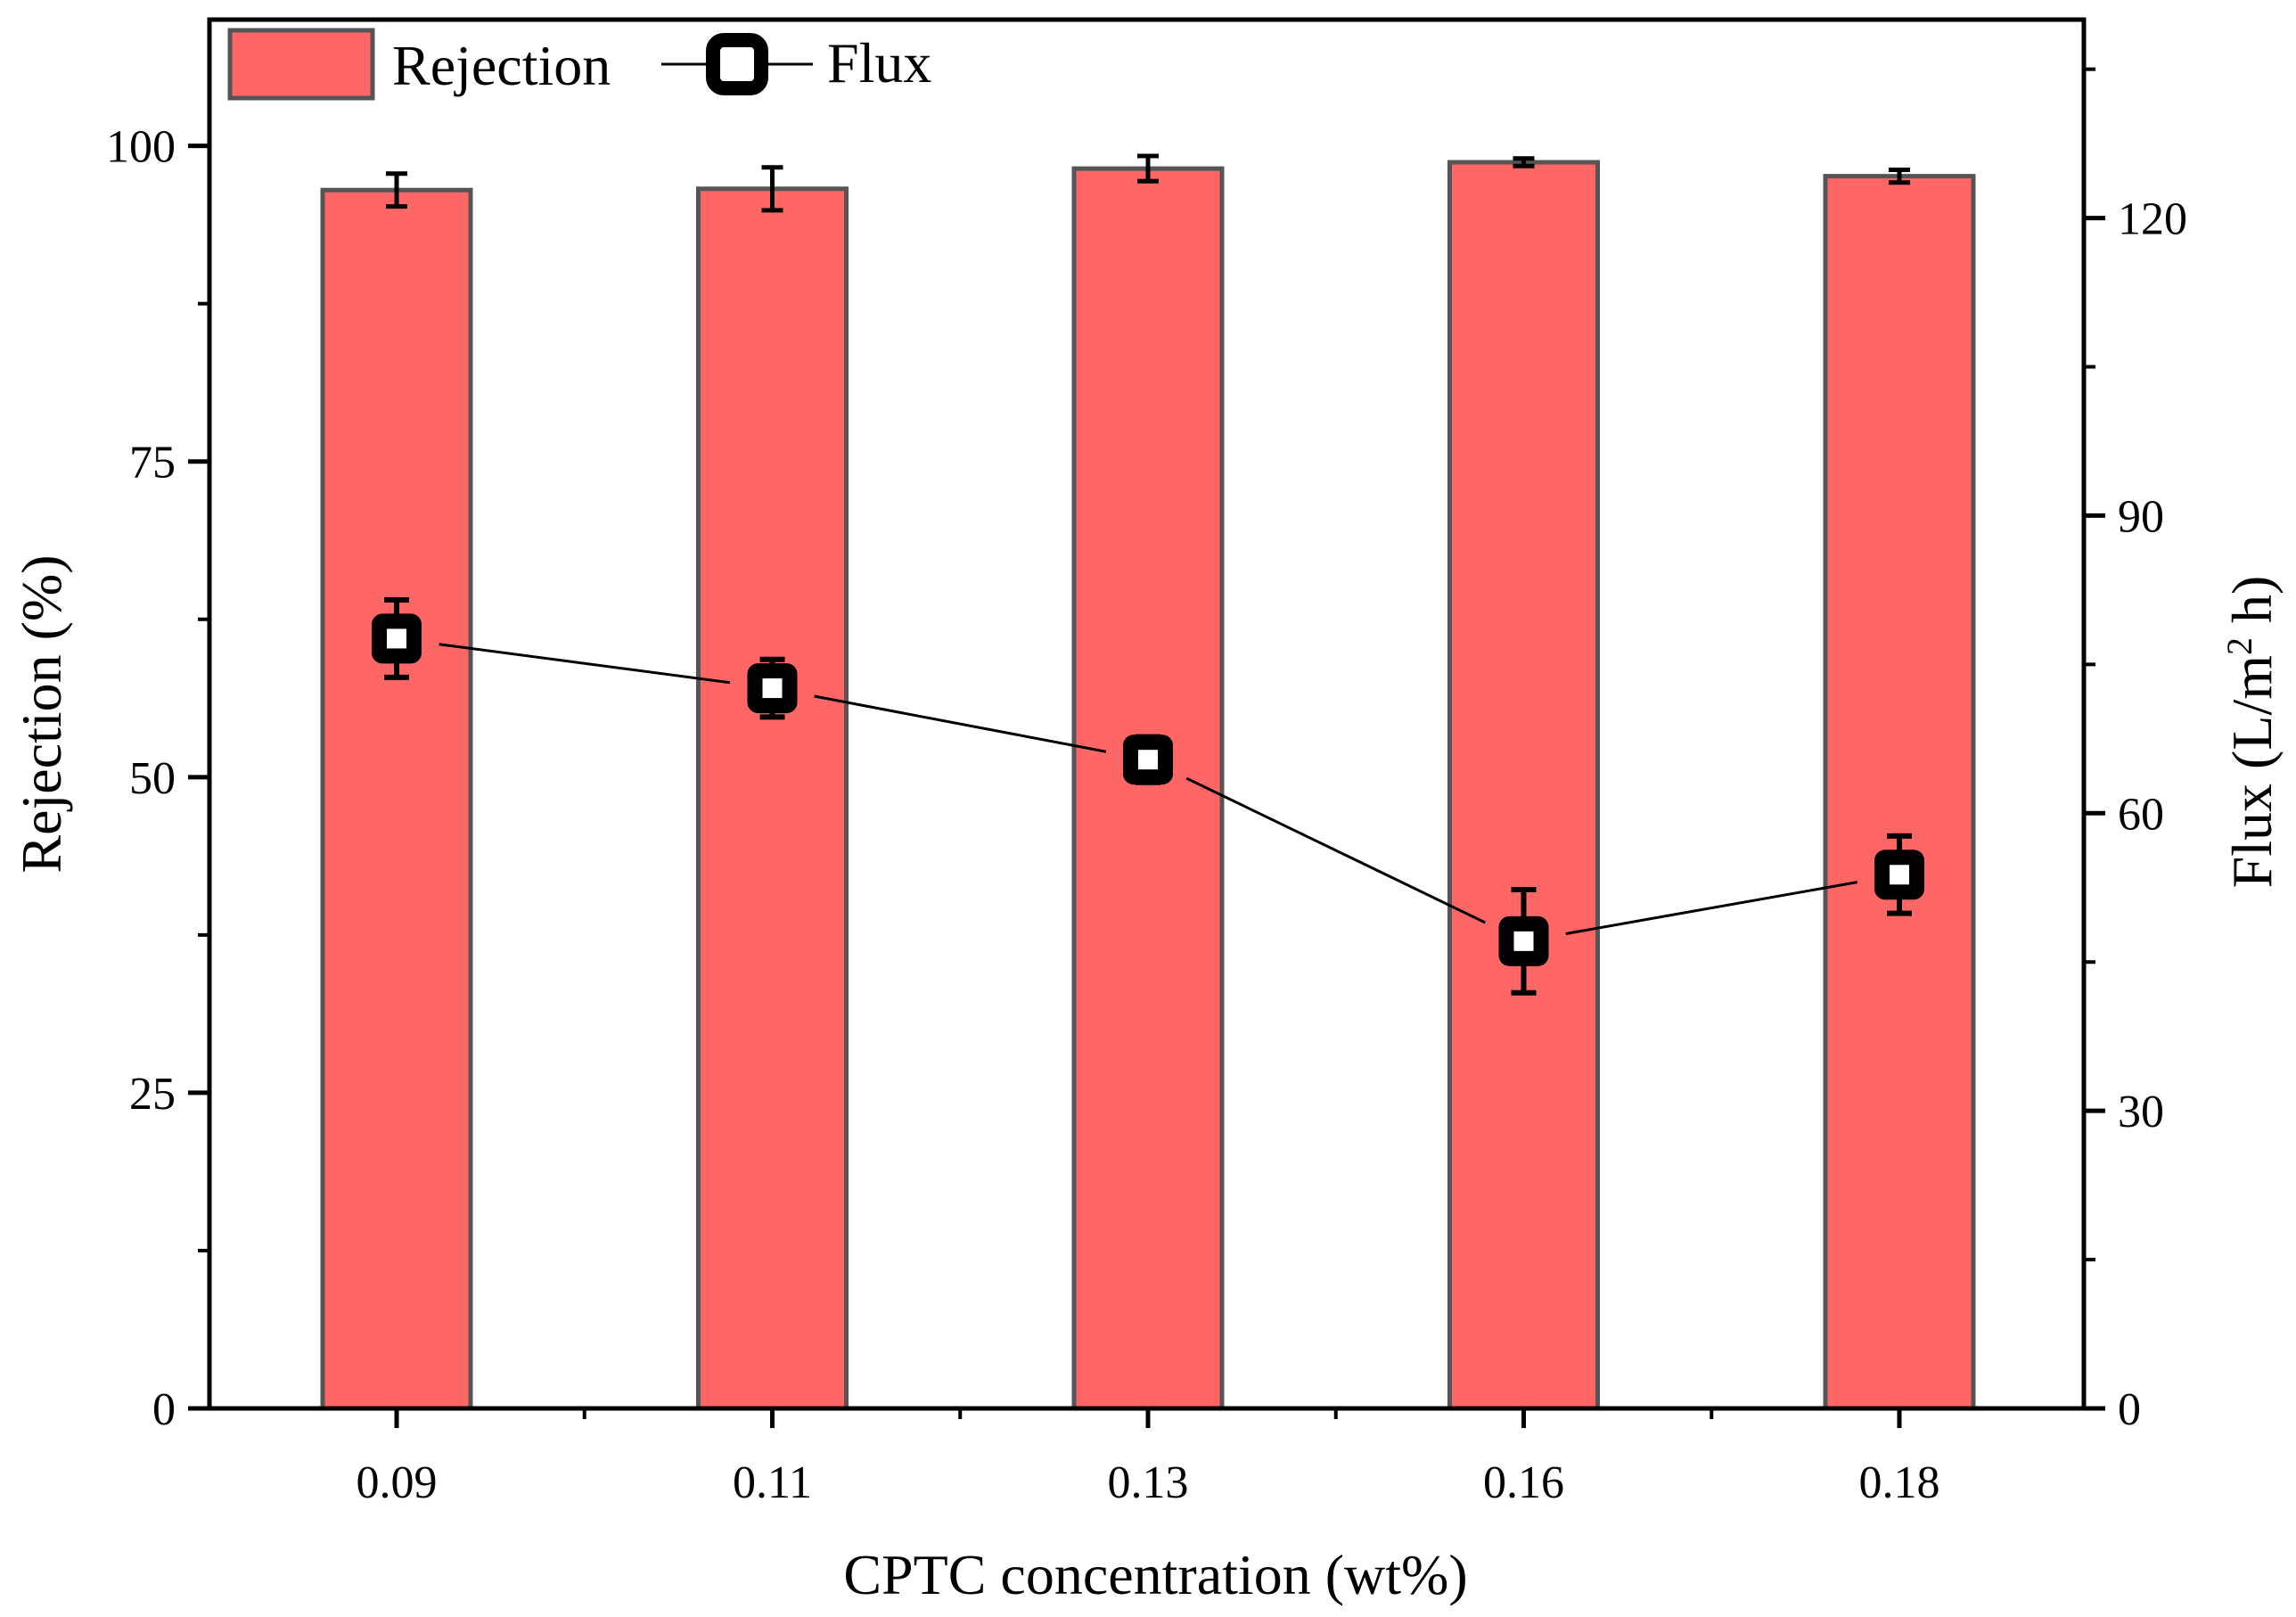 This screenshot has height=1617, width=2296. What do you see at coordinates (2129, 1410) in the screenshot?
I see `y2-tick-label-0: 0` at bounding box center [2129, 1410].